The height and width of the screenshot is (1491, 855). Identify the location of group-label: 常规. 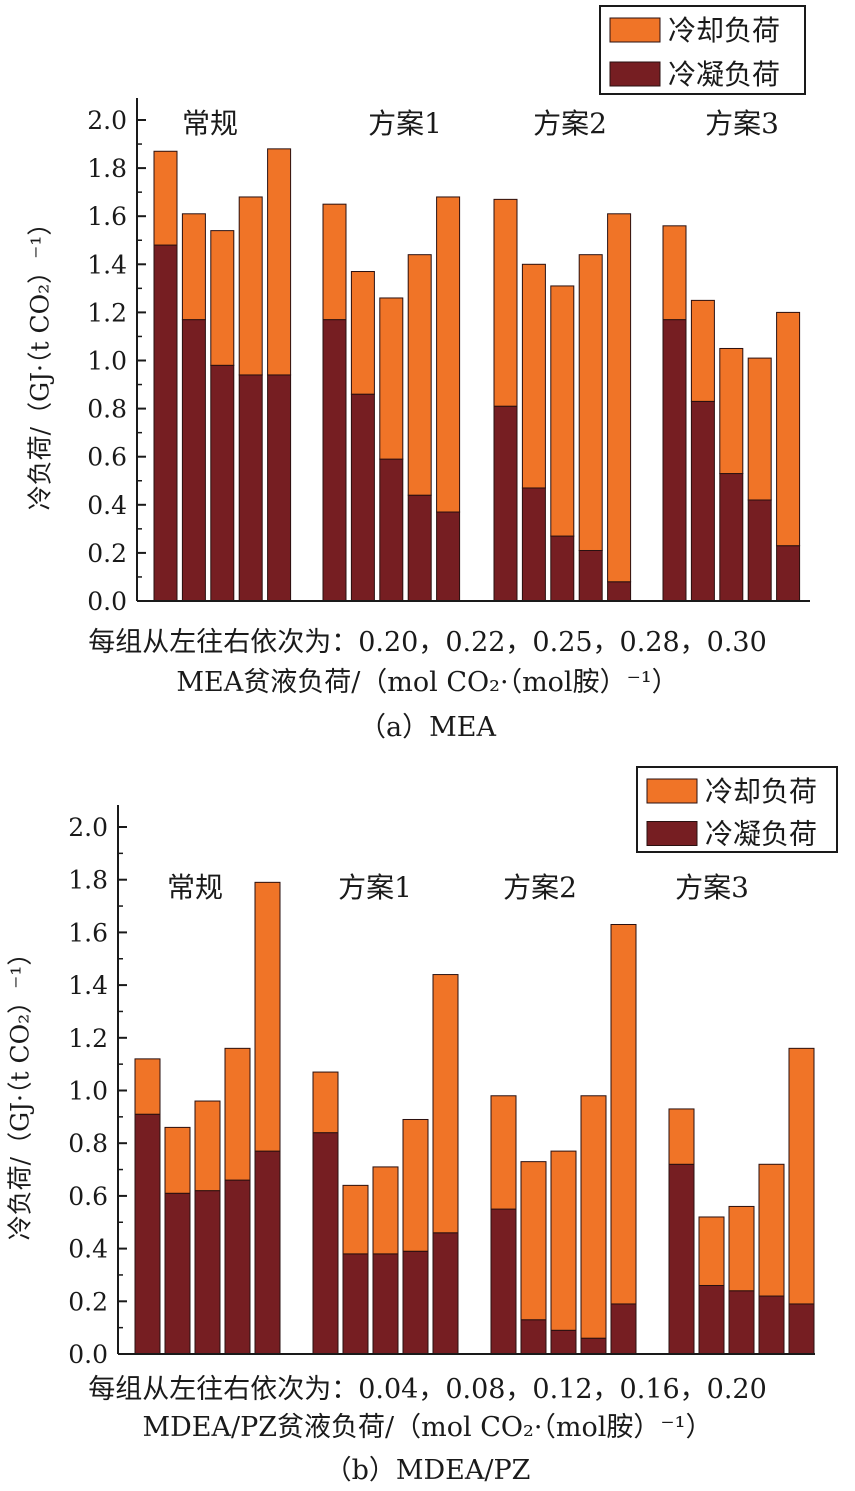
(195, 887).